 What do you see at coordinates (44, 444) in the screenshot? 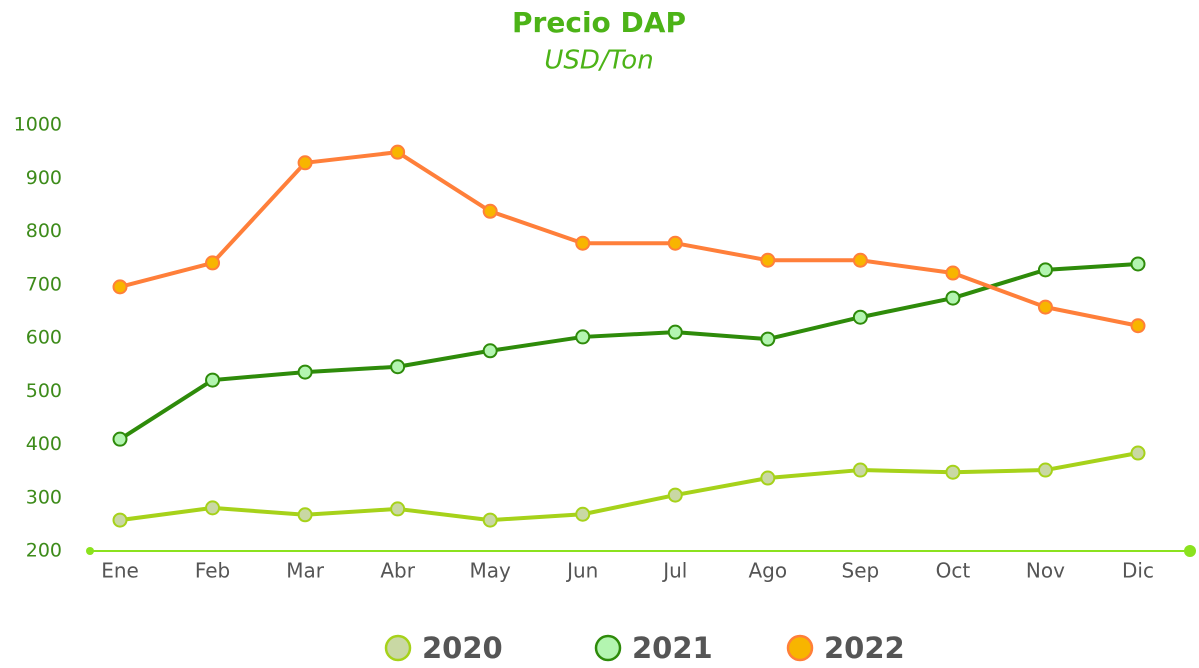
I see `y-tick-label: 400` at bounding box center [44, 444].